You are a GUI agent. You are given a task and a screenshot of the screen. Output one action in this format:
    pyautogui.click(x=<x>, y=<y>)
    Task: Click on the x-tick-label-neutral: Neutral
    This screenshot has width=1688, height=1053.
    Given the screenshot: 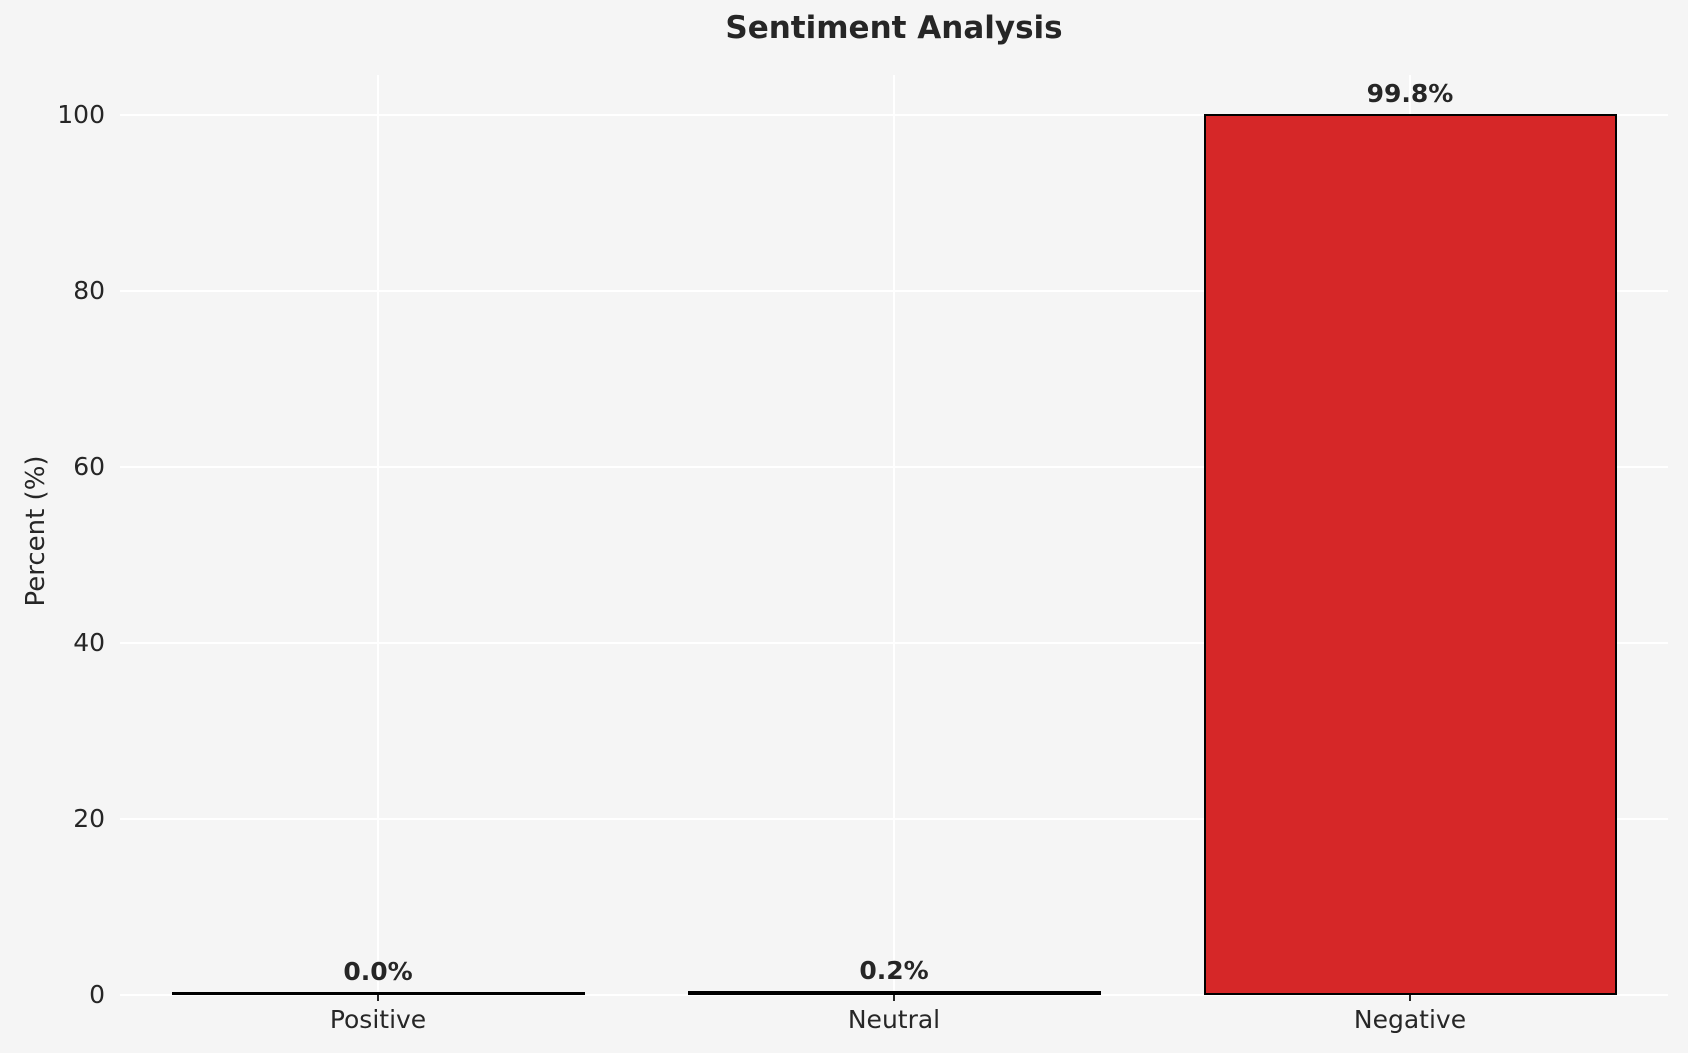 What is the action you would take?
    pyautogui.click(x=894, y=1019)
    